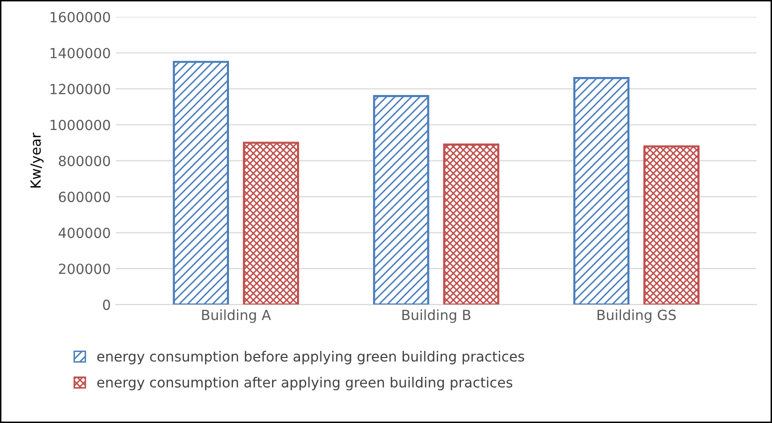  I want to click on y-tick-label: 1400000, so click(80, 53).